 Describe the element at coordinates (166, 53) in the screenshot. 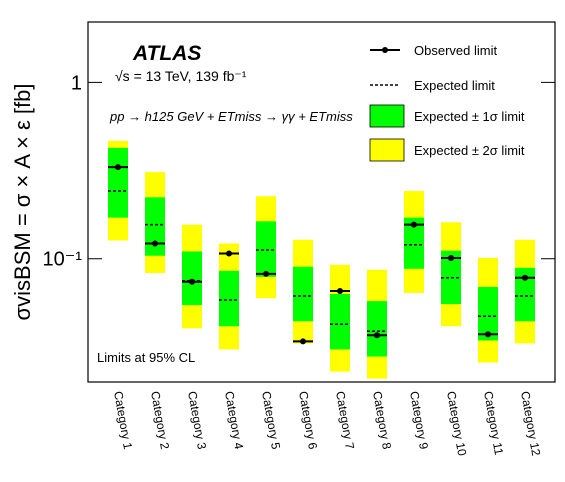

I see `experiment-label: ATLAS` at that location.